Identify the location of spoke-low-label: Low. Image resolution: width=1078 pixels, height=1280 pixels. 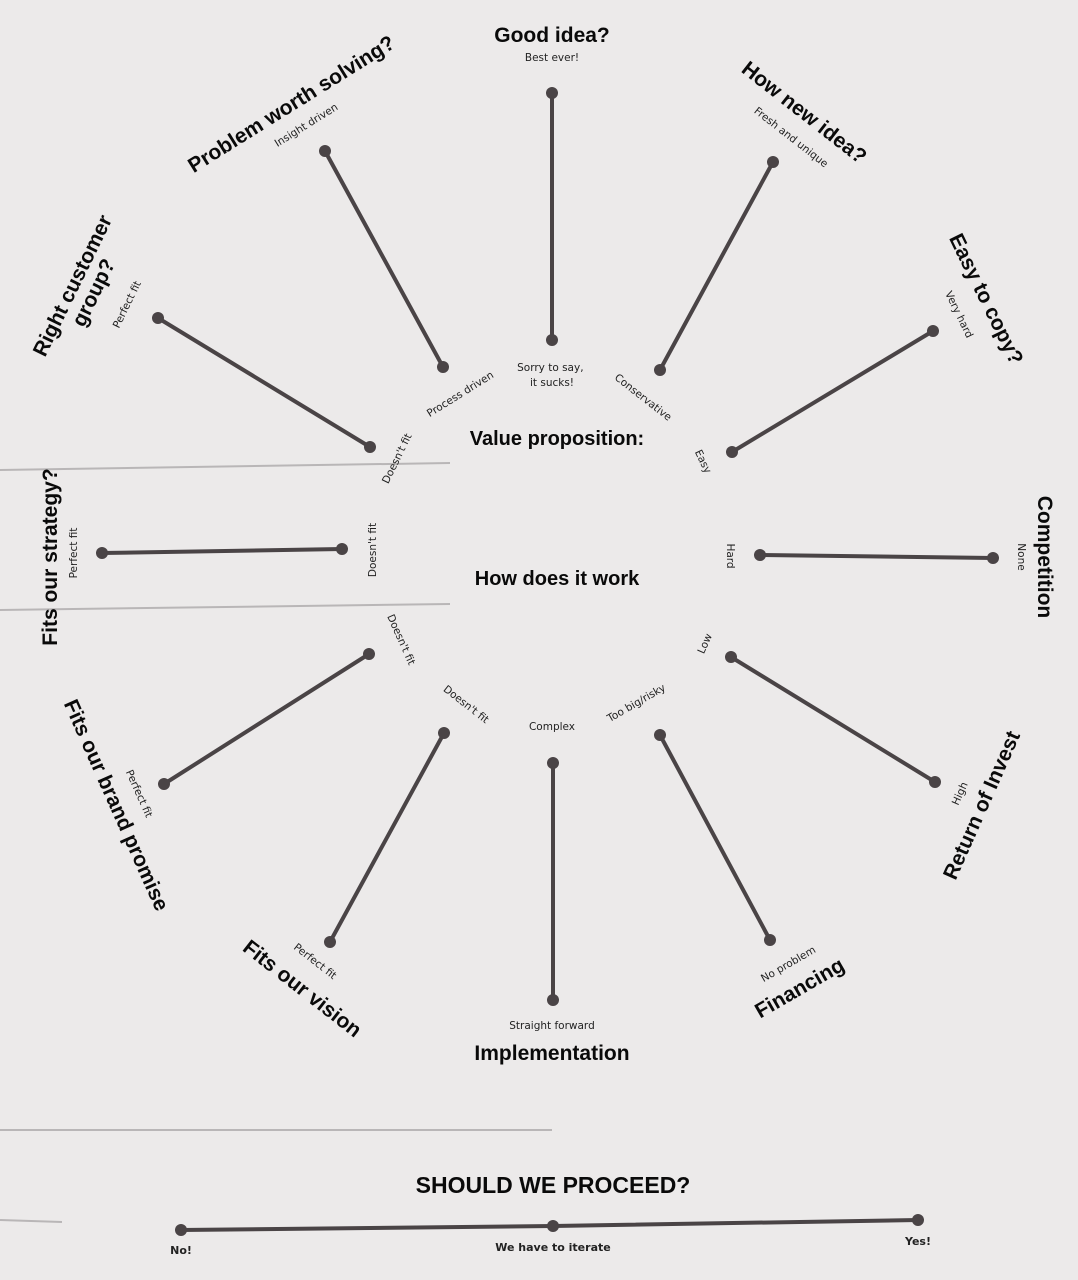
(706, 644).